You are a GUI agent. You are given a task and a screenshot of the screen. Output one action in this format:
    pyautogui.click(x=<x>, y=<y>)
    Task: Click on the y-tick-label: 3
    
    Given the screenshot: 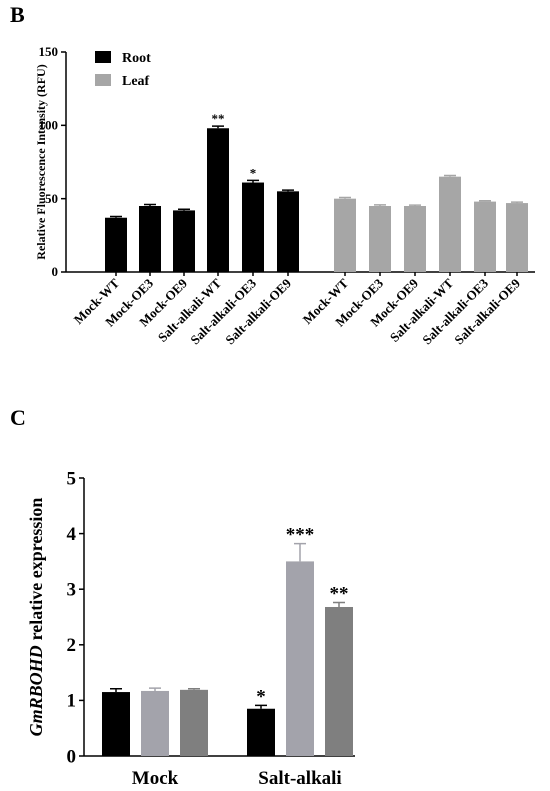 What is the action you would take?
    pyautogui.click(x=72, y=590)
    